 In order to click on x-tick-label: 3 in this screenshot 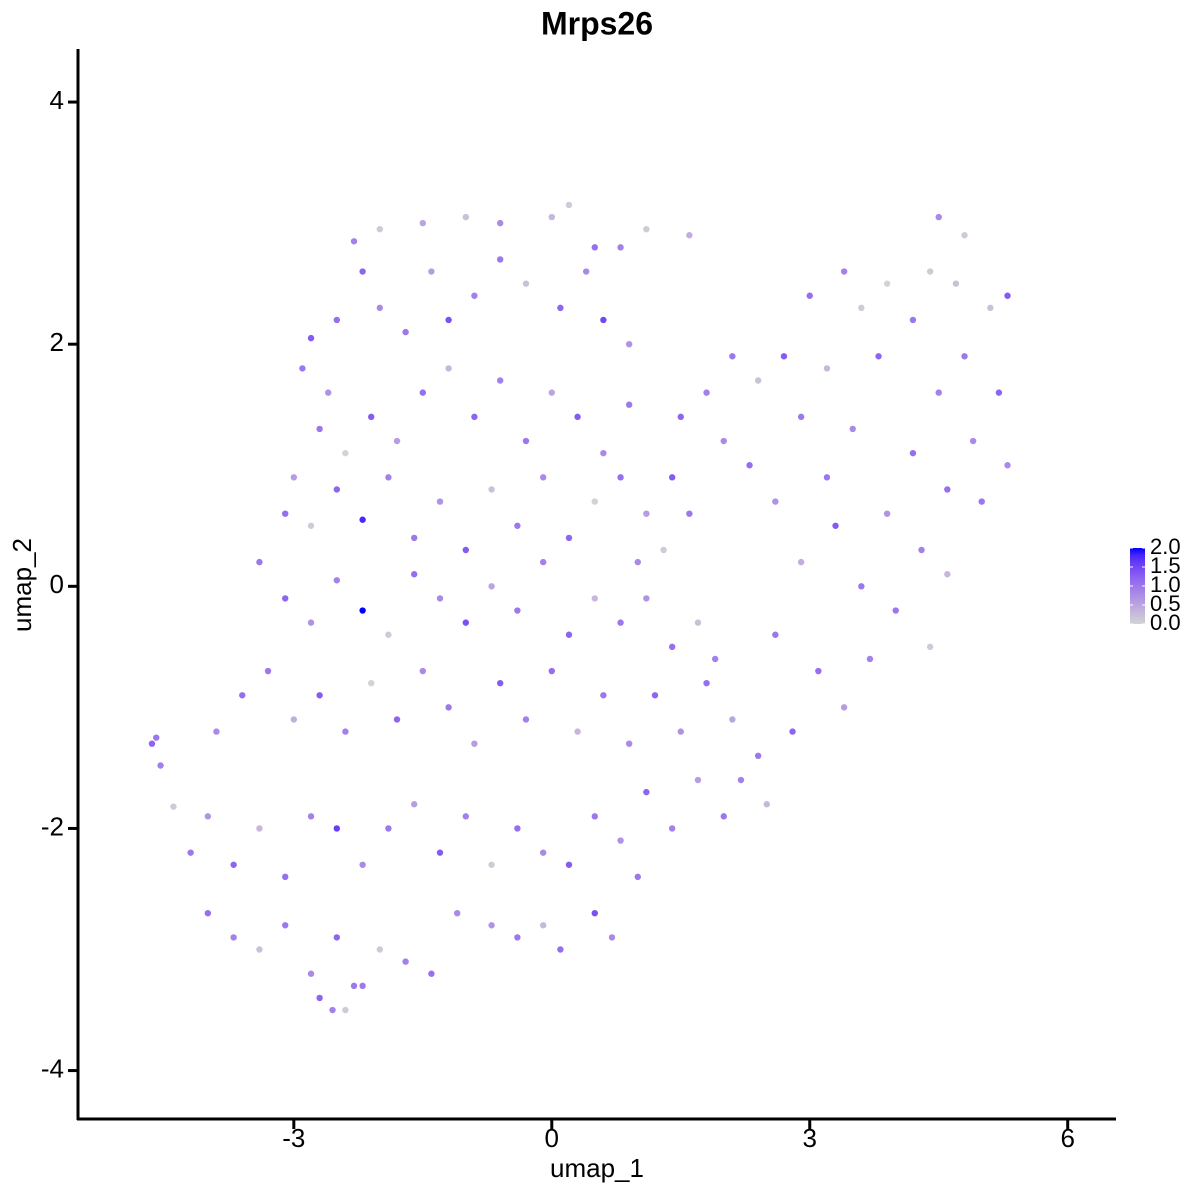, I will do `click(810, 1138)`.